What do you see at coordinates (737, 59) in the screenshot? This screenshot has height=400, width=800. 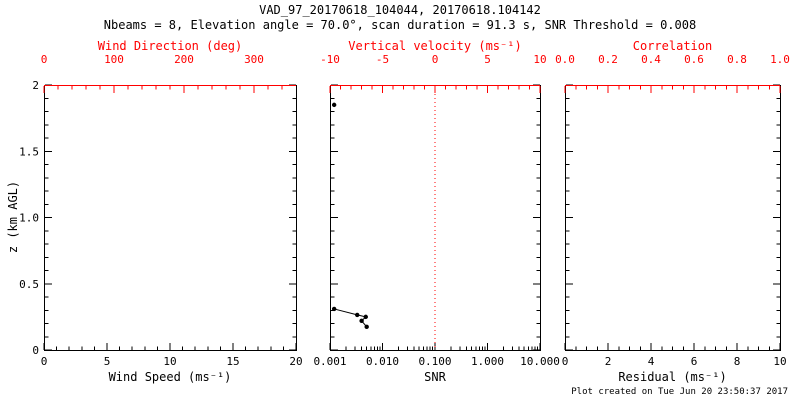 I see `svg-text: 0.8` at bounding box center [737, 59].